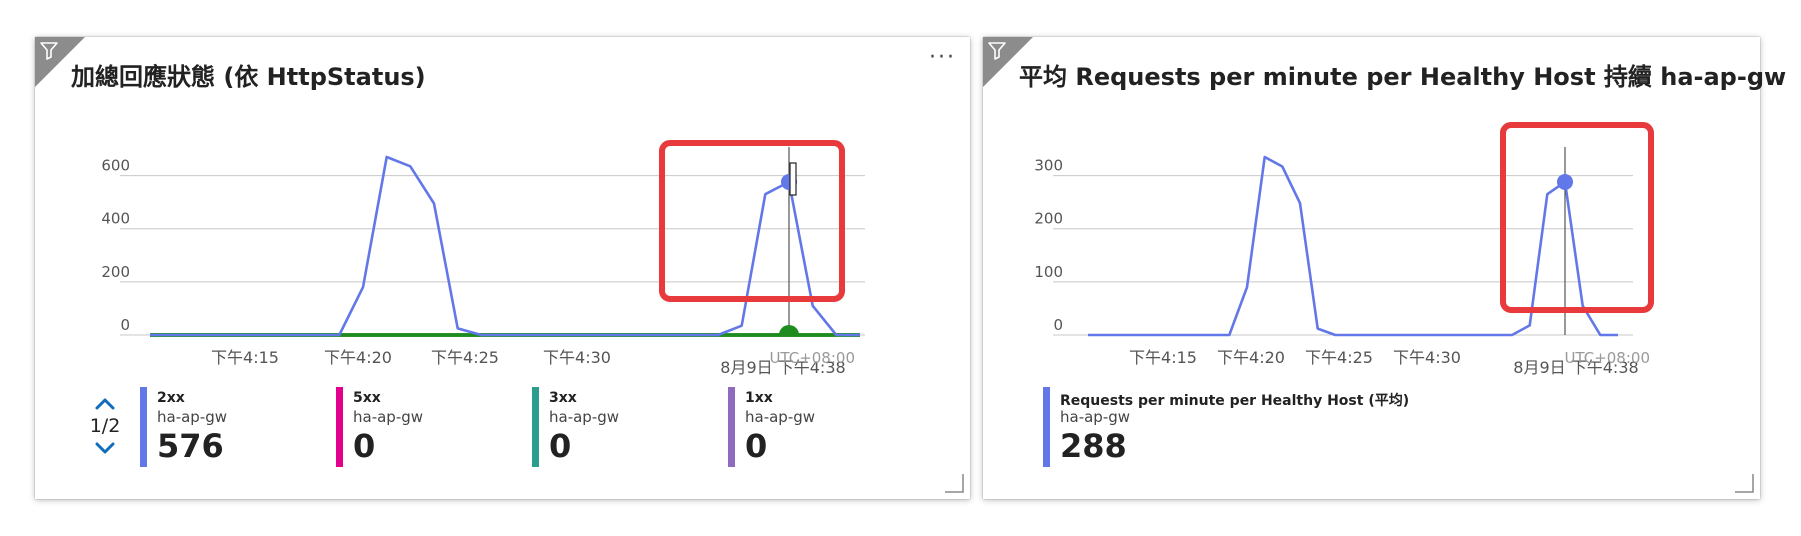 The height and width of the screenshot is (536, 1801). What do you see at coordinates (248, 77) in the screenshot?
I see `tile-title: 加總回應狀態 (依 HttpStatus)` at bounding box center [248, 77].